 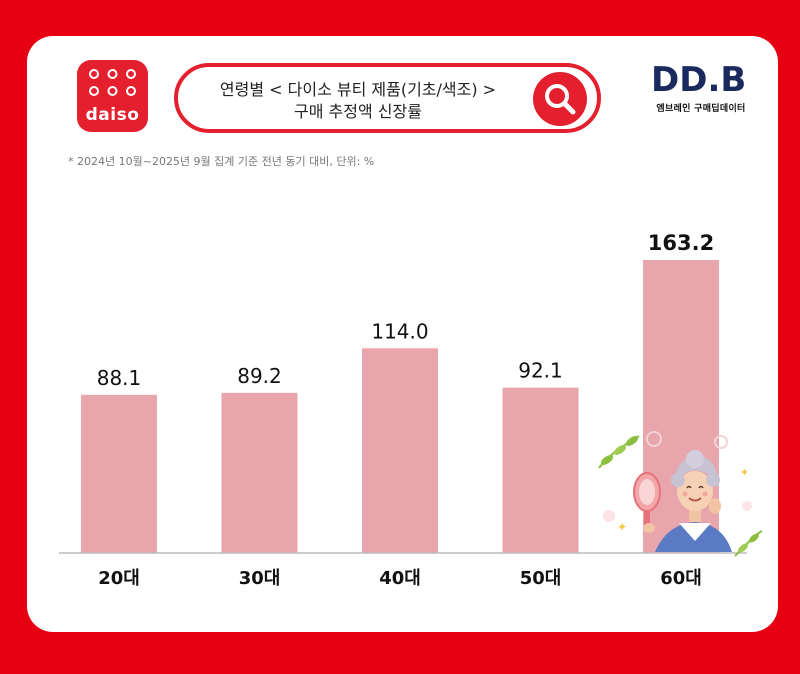 I want to click on ddb-logo: DD.B 엠브레인 구매딥데이터, so click(x=701, y=88).